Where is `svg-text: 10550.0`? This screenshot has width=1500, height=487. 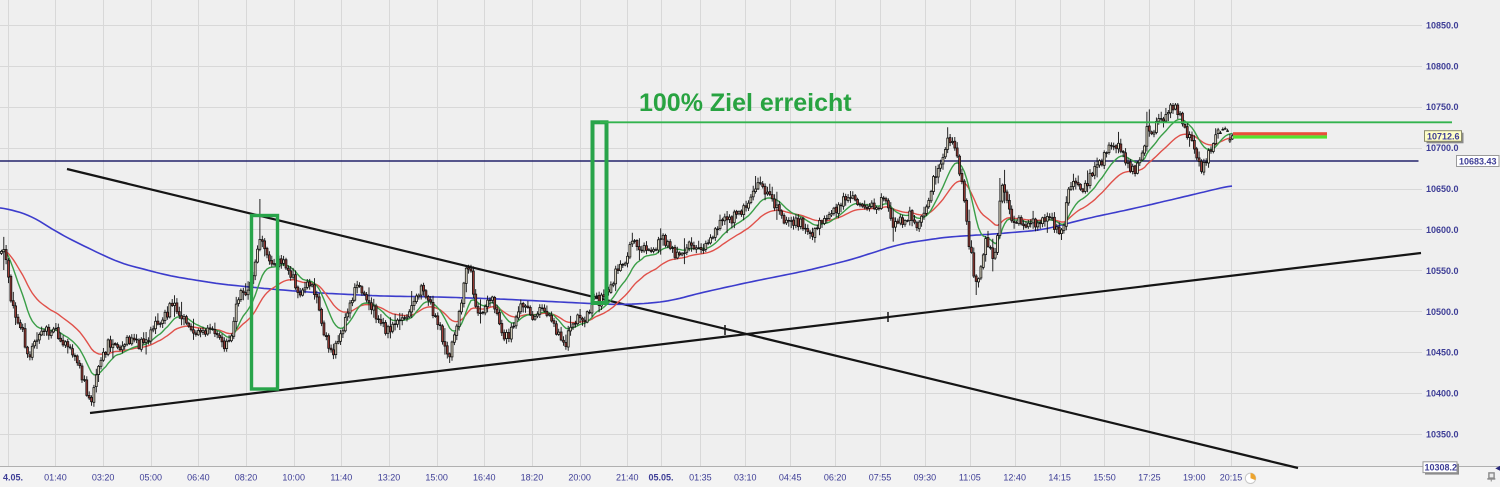 svg-text: 10550.0 is located at coordinates (1442, 271).